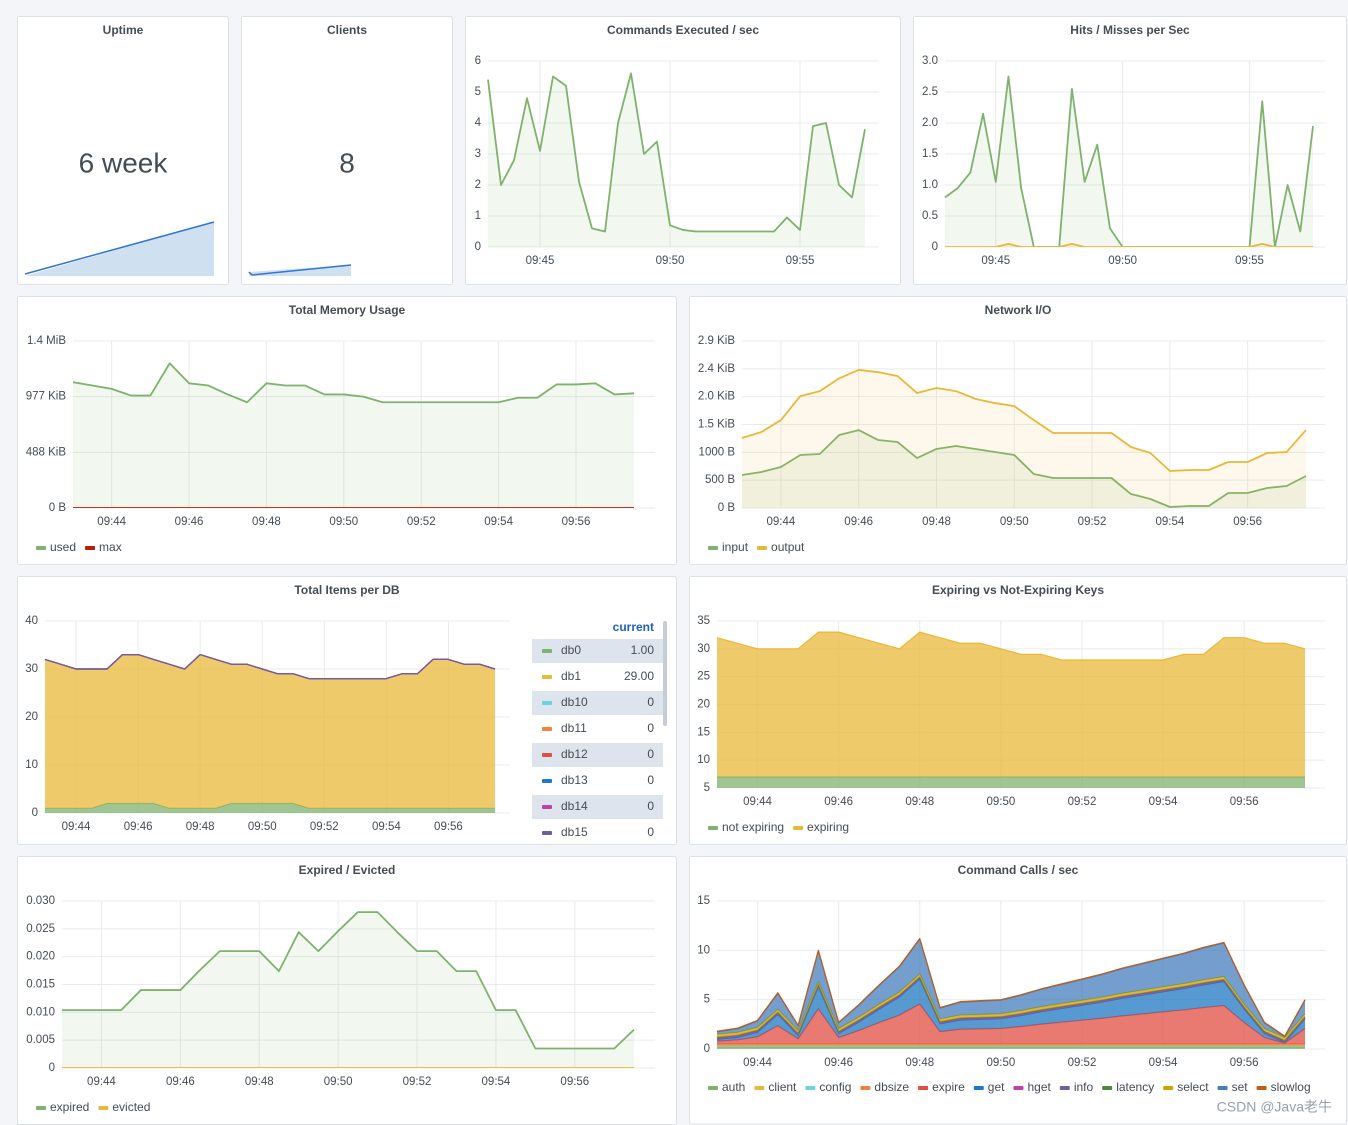  Describe the element at coordinates (40, 929) in the screenshot. I see `y-tick-label: 0.025` at that location.